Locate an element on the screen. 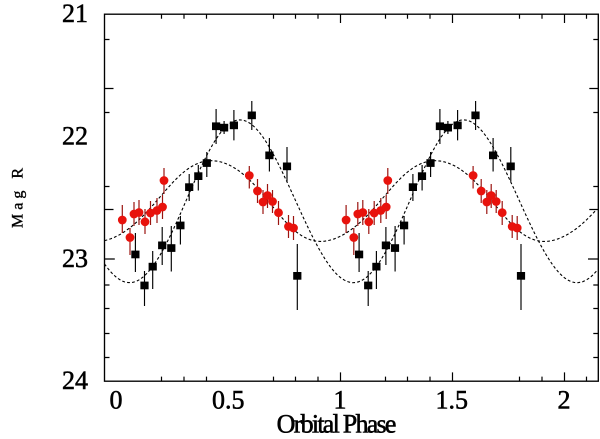 This screenshot has height=439, width=600. svg-text: Orbital Phase is located at coordinates (336, 424).